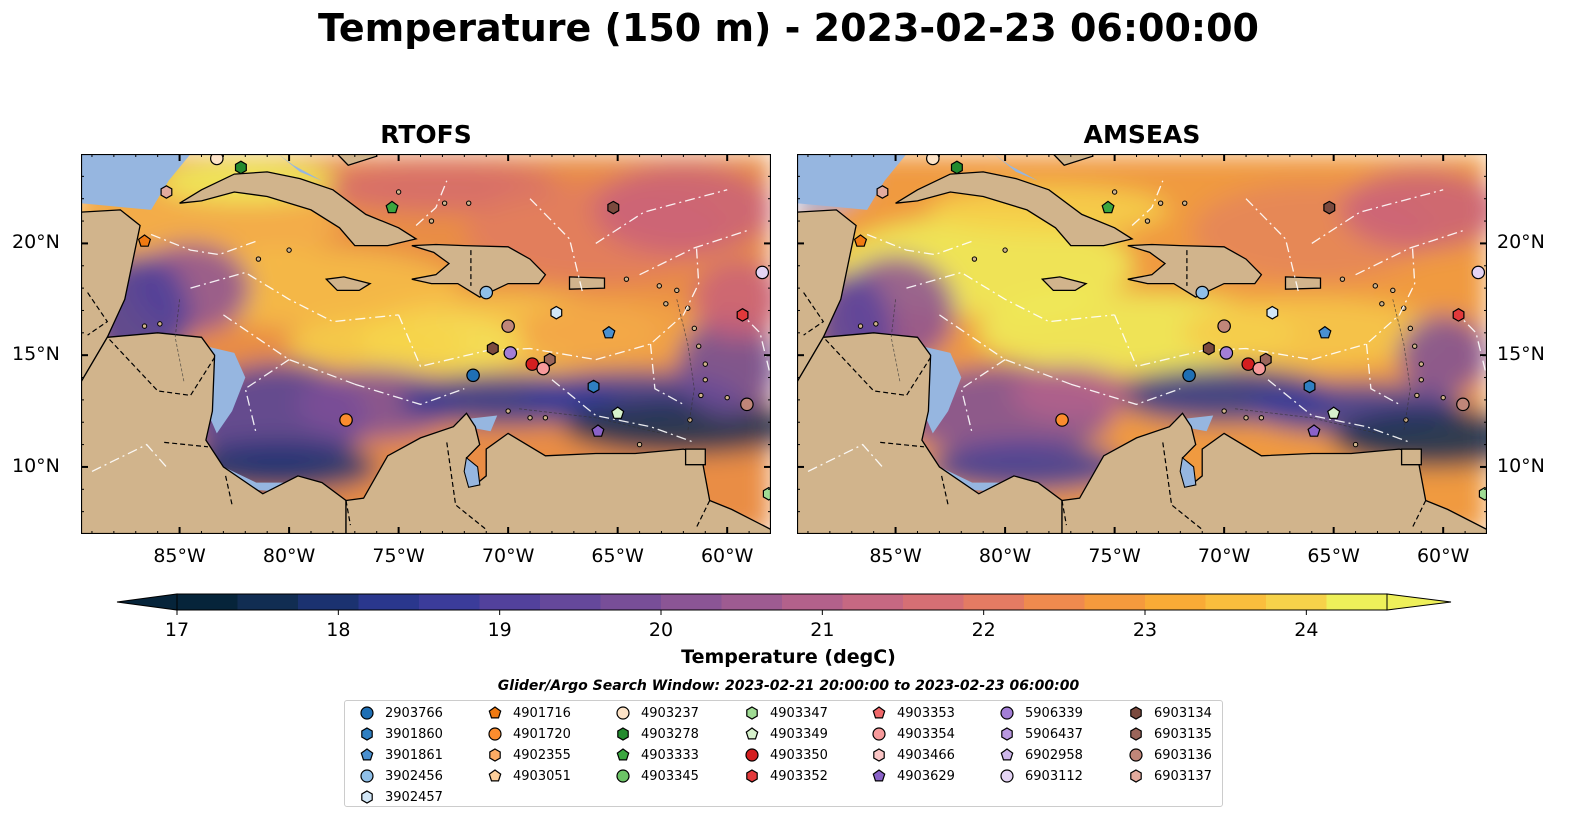 The height and width of the screenshot is (826, 1577). Describe the element at coordinates (1005, 556) in the screenshot. I see `lon-tick-label: 80°W` at that location.